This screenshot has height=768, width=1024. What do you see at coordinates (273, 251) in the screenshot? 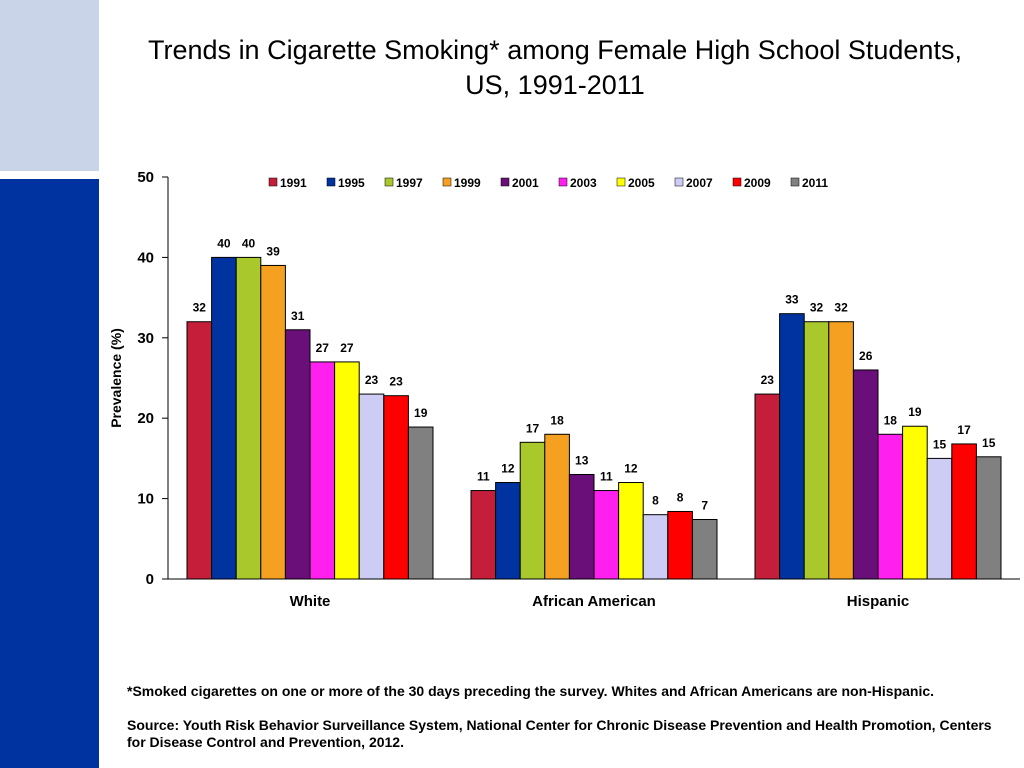
I see `data-label: 39` at bounding box center [273, 251].